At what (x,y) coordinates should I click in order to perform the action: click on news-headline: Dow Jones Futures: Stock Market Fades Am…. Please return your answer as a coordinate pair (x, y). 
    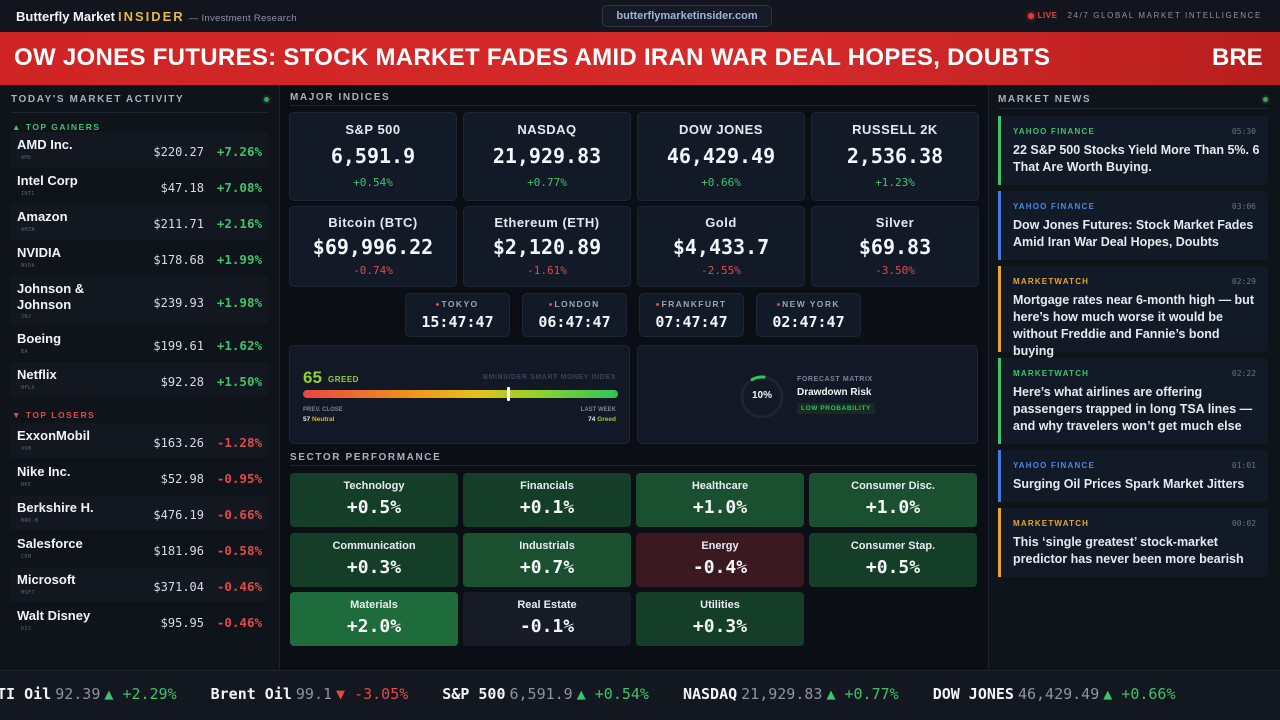
    Looking at the image, I should click on (1133, 233).